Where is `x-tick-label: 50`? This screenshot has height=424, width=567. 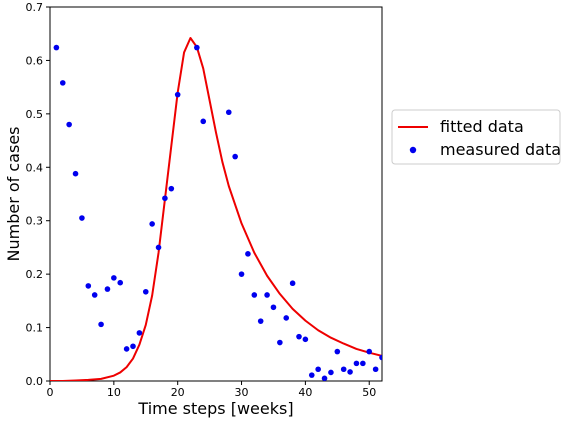 x-tick-label: 50 is located at coordinates (369, 392).